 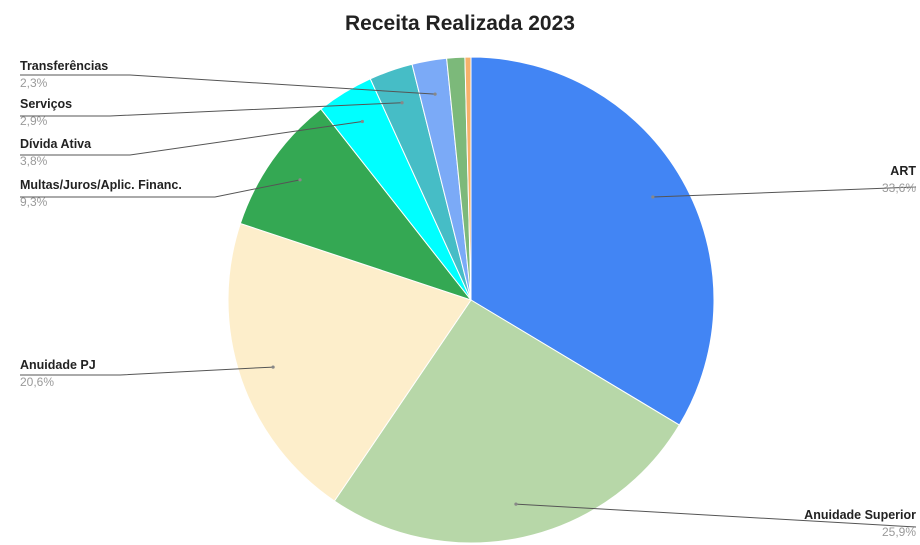 What do you see at coordinates (860, 515) in the screenshot?
I see `slice-label-anuidade-superior: Anuidade Superior` at bounding box center [860, 515].